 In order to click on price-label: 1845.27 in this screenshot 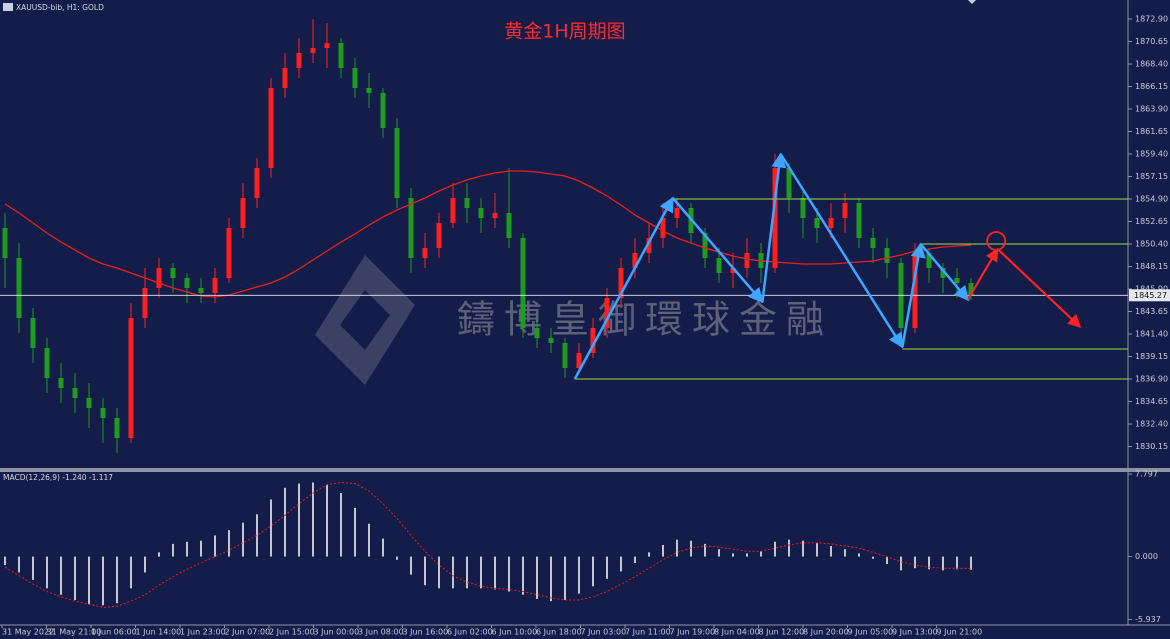, I will do `click(1150, 295)`.